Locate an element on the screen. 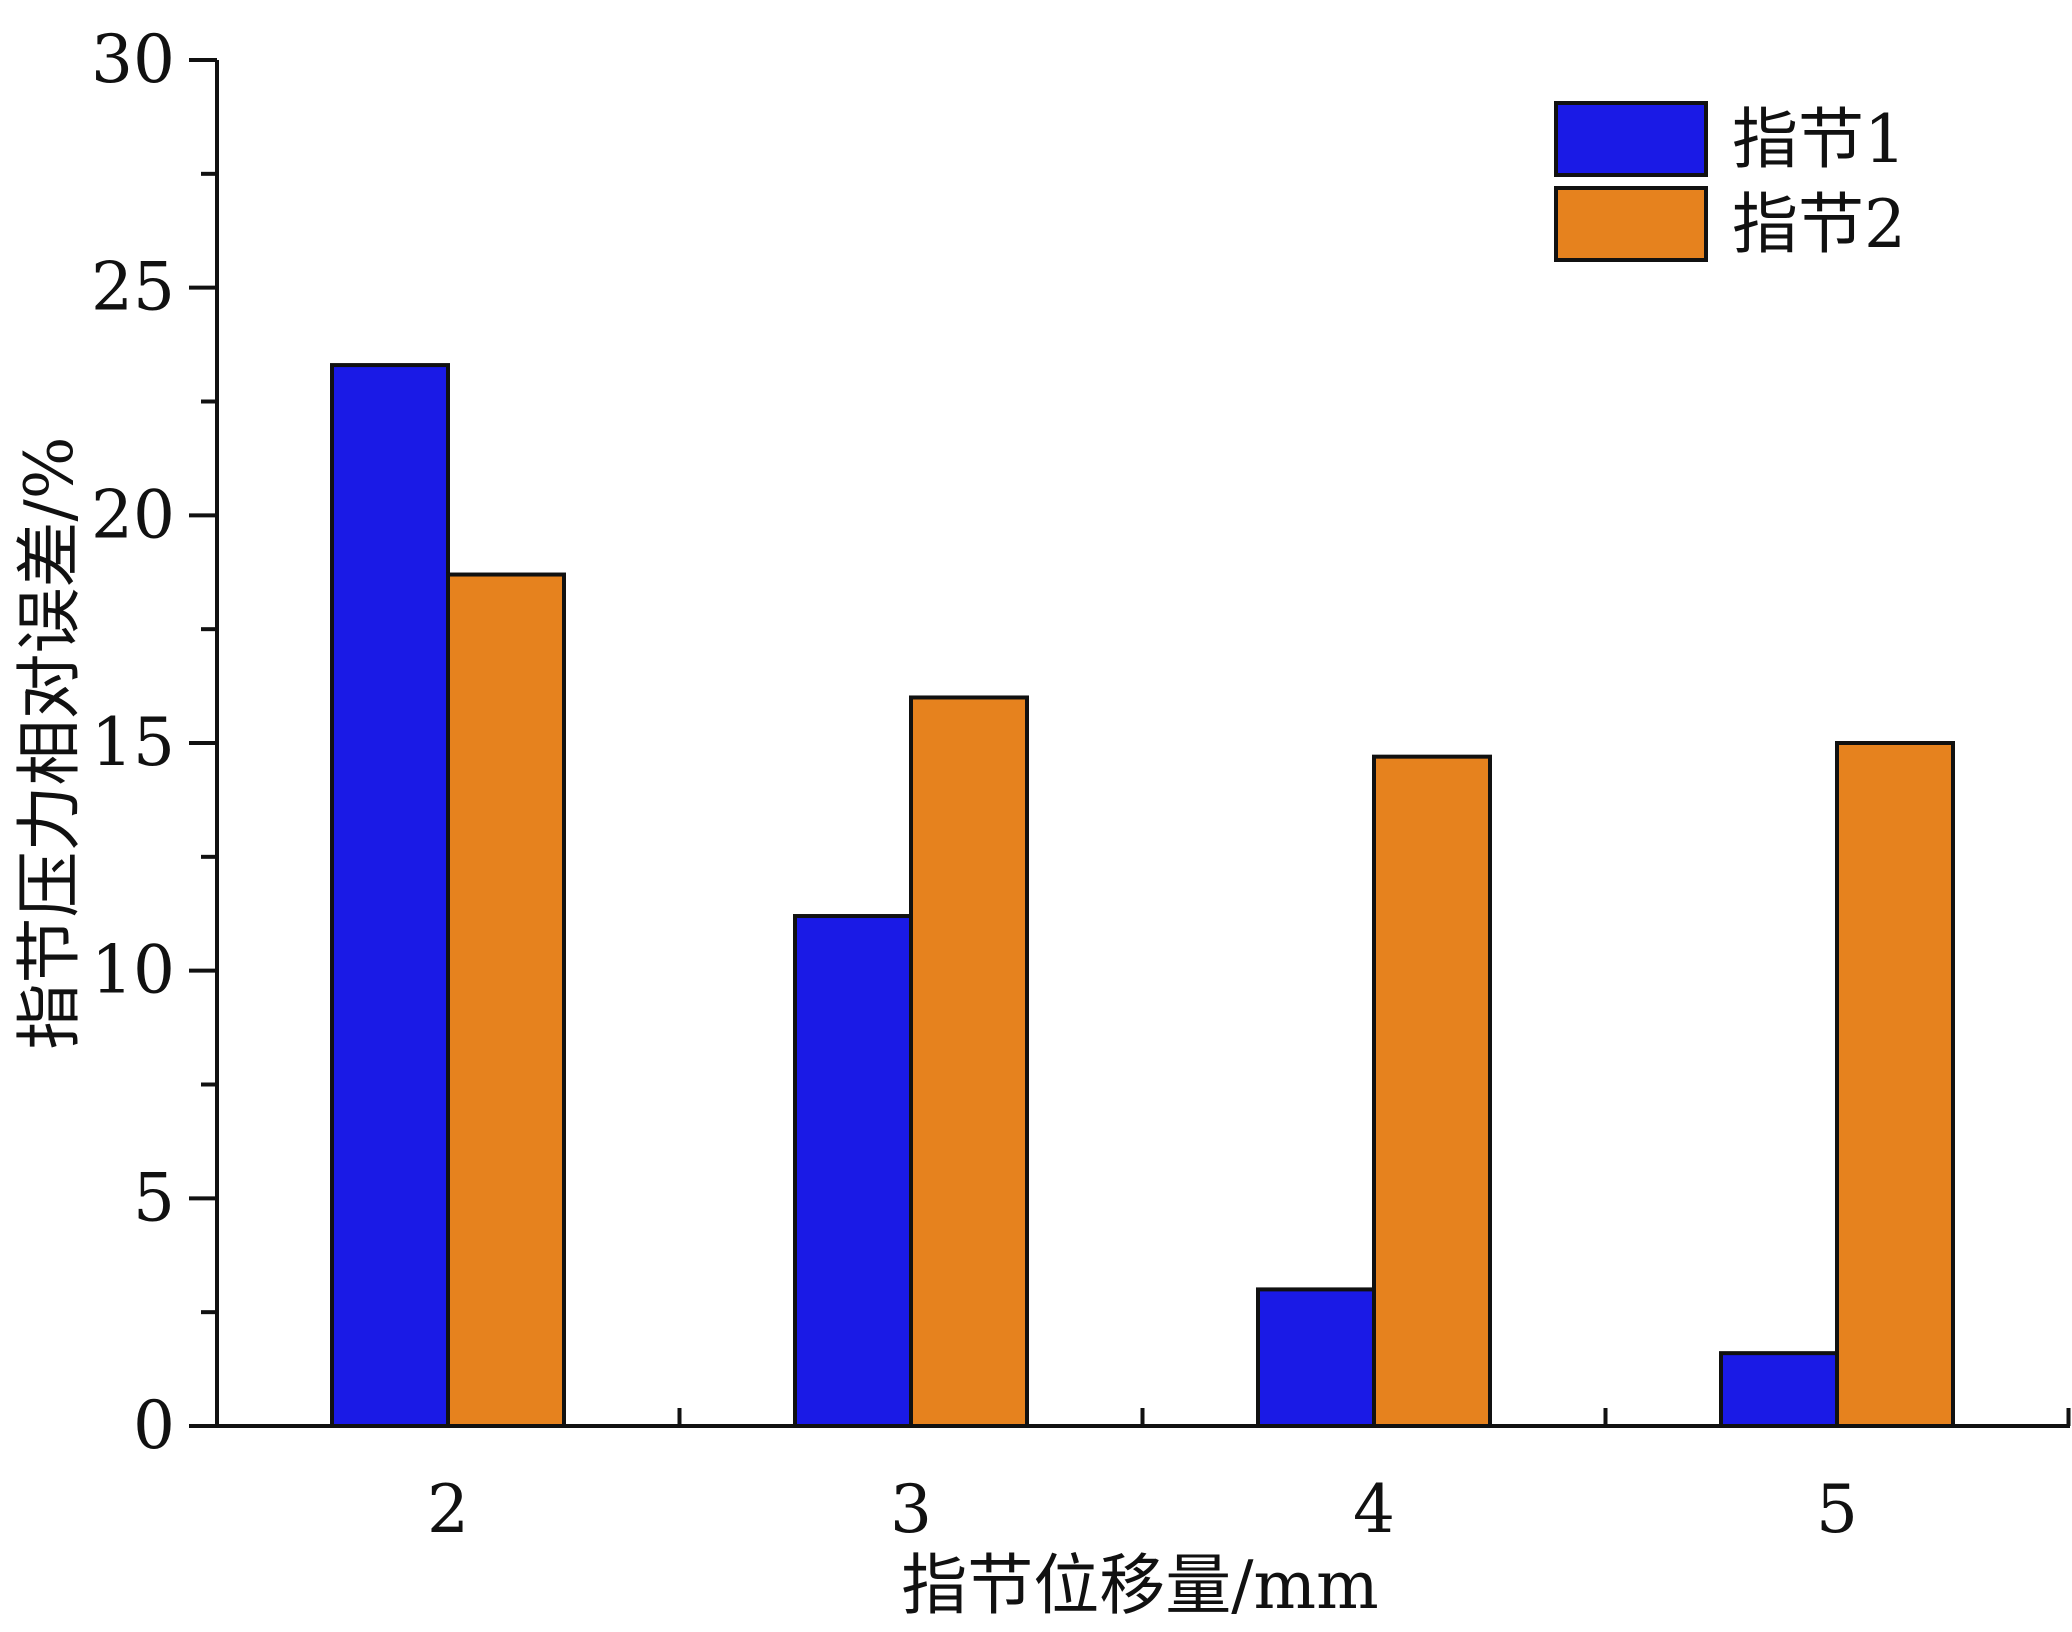 This screenshot has height=1632, width=2072. x-tick-label: 3 is located at coordinates (911, 1509).